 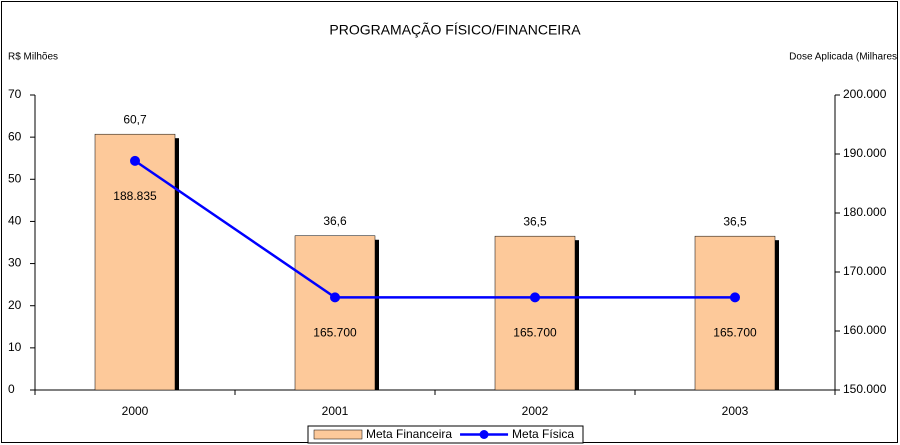 I want to click on legend-marker, so click(x=484, y=434).